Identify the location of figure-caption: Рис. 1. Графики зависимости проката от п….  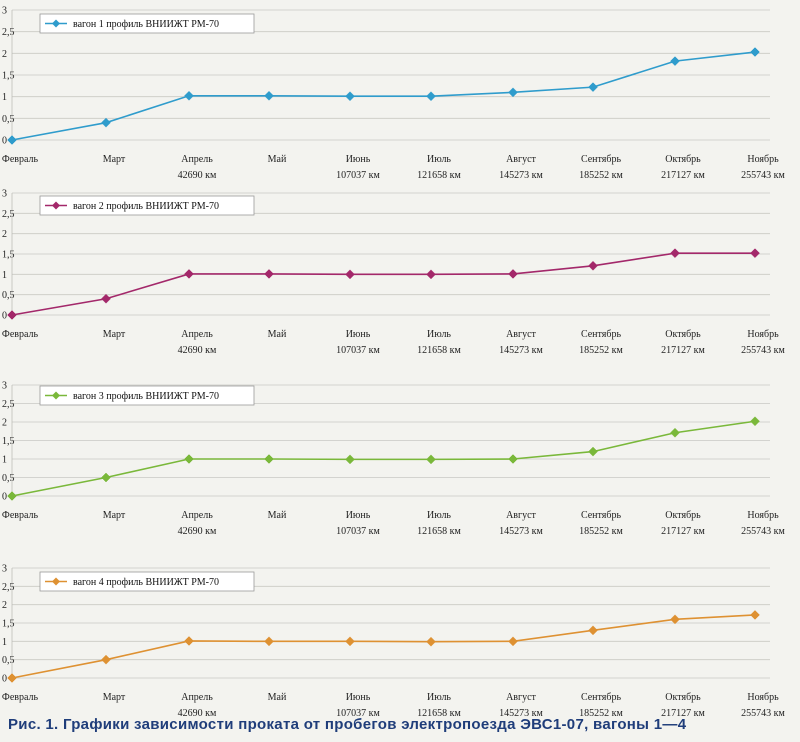
(347, 724).